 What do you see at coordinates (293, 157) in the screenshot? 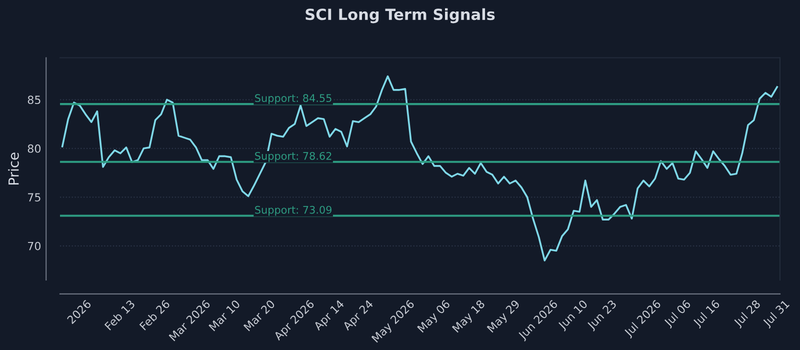
I see `ref-line-label: Support: 78.62` at bounding box center [293, 157].